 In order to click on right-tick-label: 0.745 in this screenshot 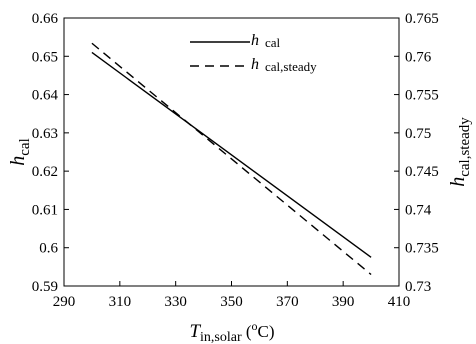, I will do `click(422, 172)`.